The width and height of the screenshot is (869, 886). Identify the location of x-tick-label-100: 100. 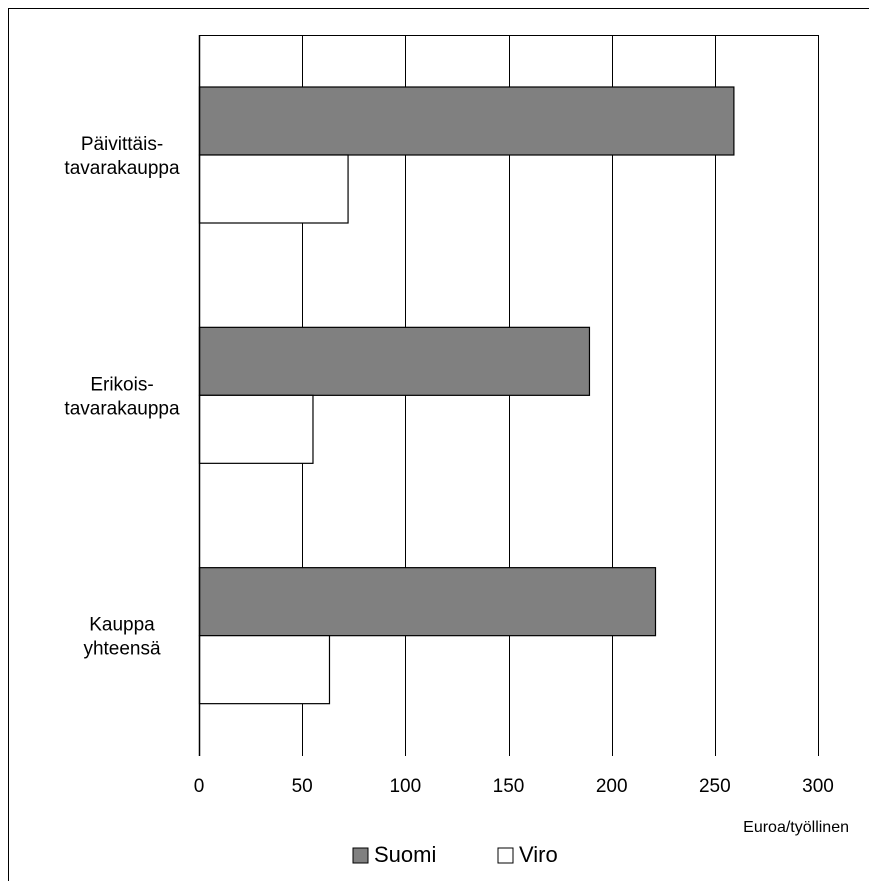
(405, 786).